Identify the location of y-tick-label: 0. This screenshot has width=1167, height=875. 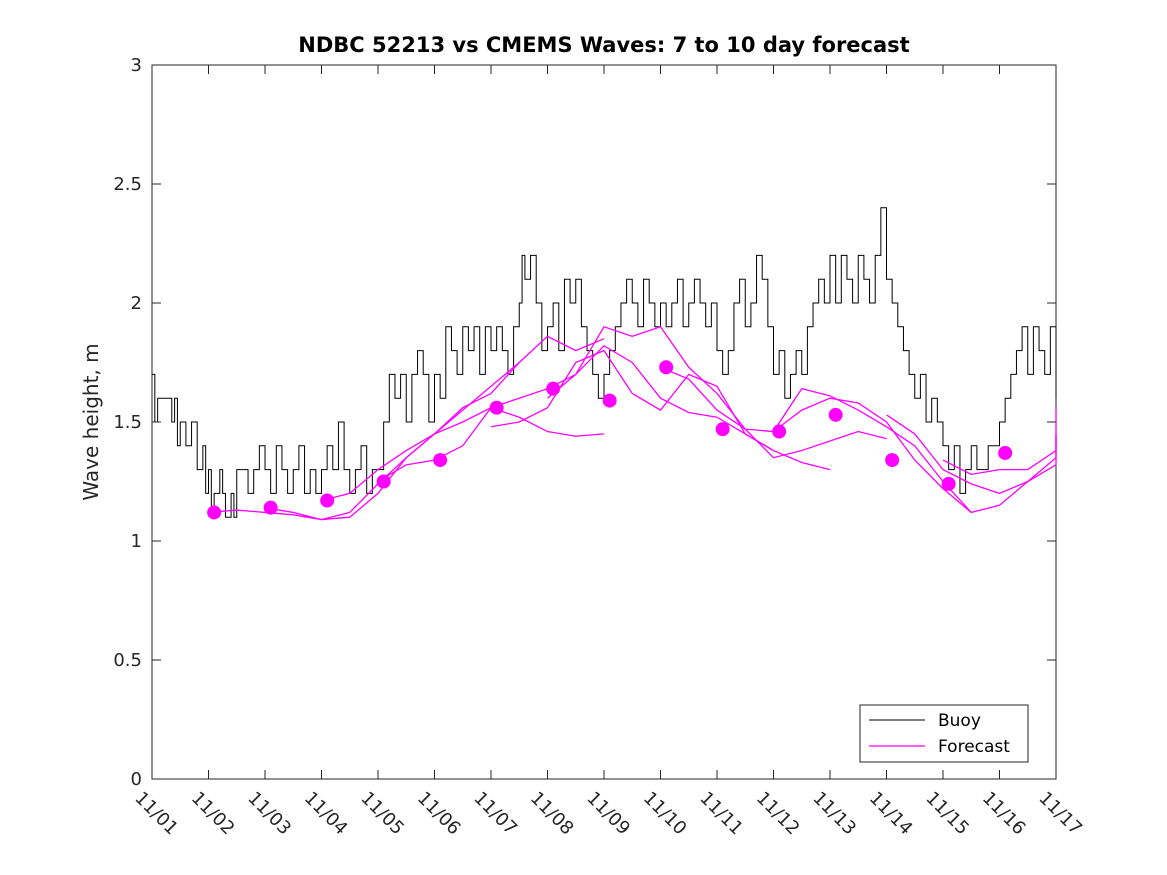
(136, 779).